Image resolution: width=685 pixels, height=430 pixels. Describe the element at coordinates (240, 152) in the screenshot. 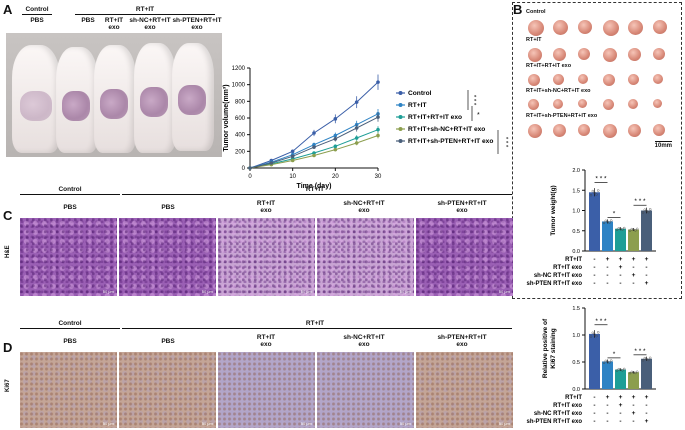

I see `y-tick-label: 200` at that location.